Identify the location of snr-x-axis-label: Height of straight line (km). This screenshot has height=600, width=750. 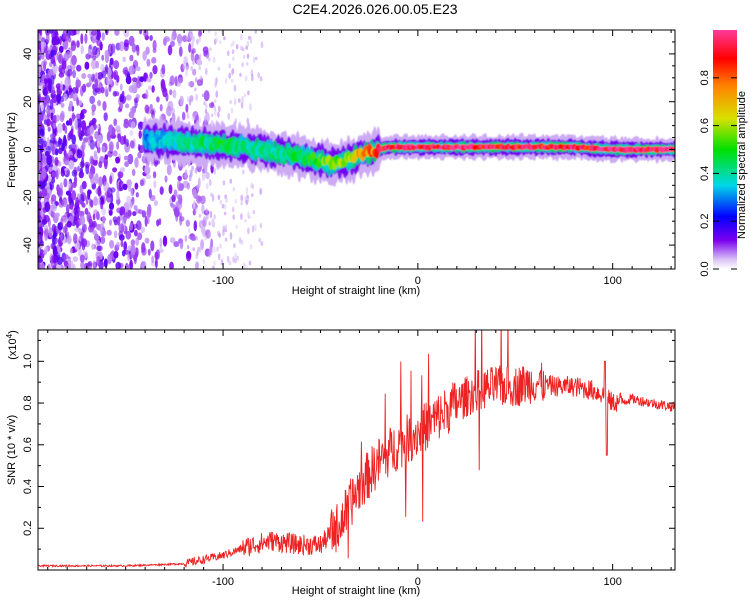
(356, 591).